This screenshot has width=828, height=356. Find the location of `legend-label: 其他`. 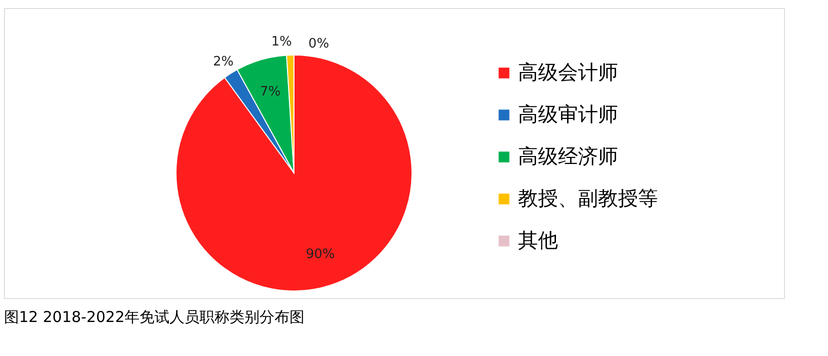

legend-label: 其他 is located at coordinates (538, 240).